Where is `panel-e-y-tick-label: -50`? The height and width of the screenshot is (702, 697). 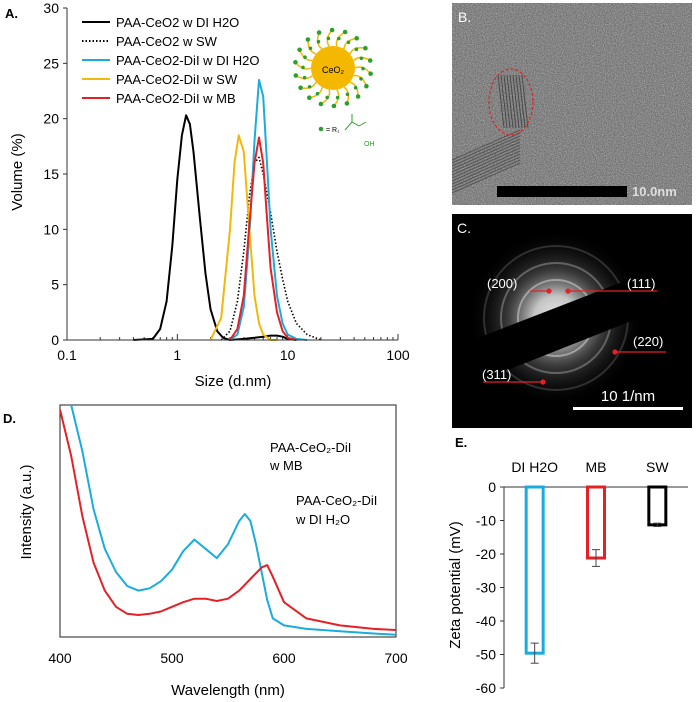 panel-e-y-tick-label: -50 is located at coordinates (486, 655).